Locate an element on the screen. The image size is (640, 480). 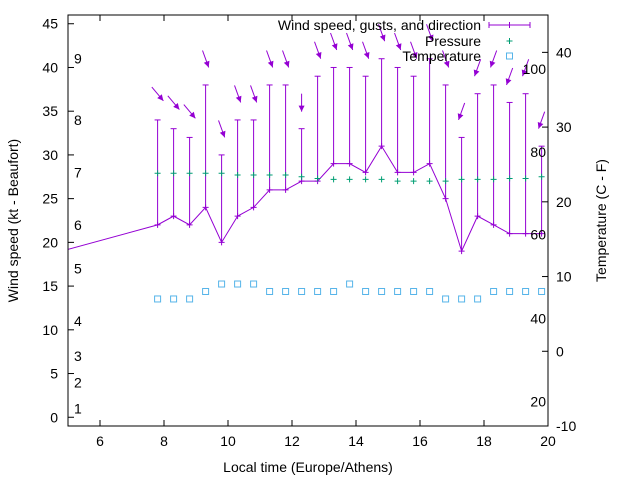
x-tick-label: 20 is located at coordinates (548, 441).